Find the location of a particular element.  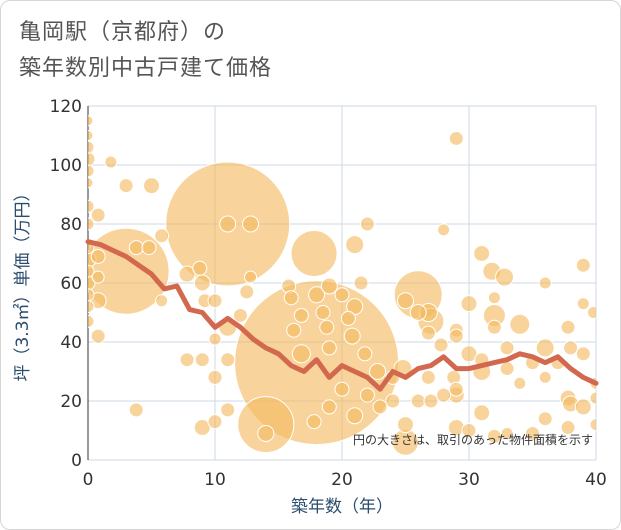

x-tick-label: 10 is located at coordinates (215, 480).